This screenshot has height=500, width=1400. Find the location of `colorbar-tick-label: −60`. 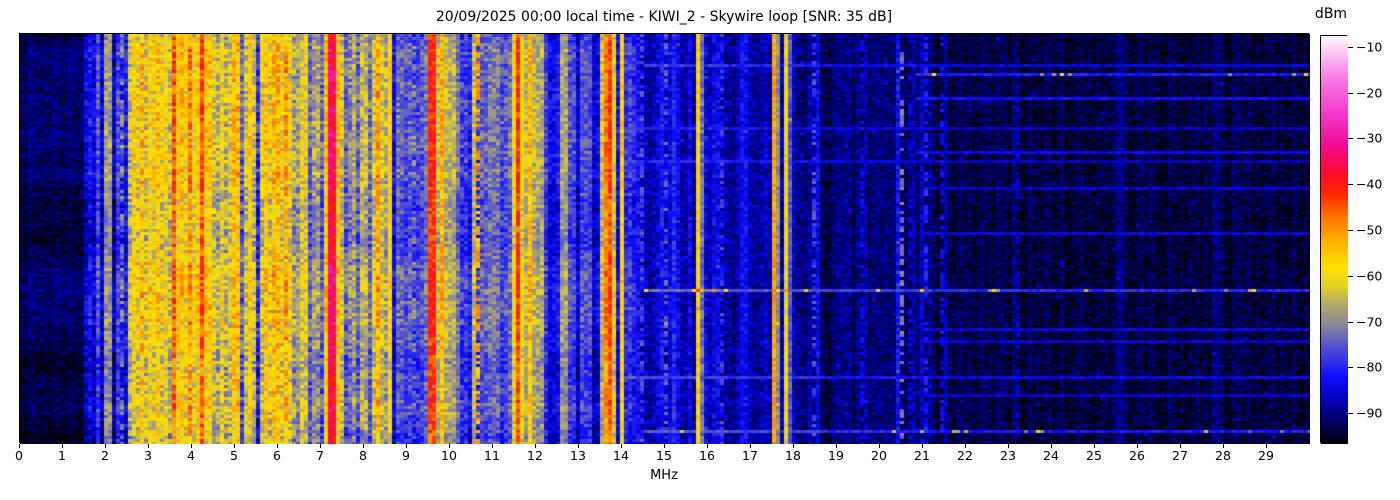

colorbar-tick-label: −60 is located at coordinates (1369, 276).